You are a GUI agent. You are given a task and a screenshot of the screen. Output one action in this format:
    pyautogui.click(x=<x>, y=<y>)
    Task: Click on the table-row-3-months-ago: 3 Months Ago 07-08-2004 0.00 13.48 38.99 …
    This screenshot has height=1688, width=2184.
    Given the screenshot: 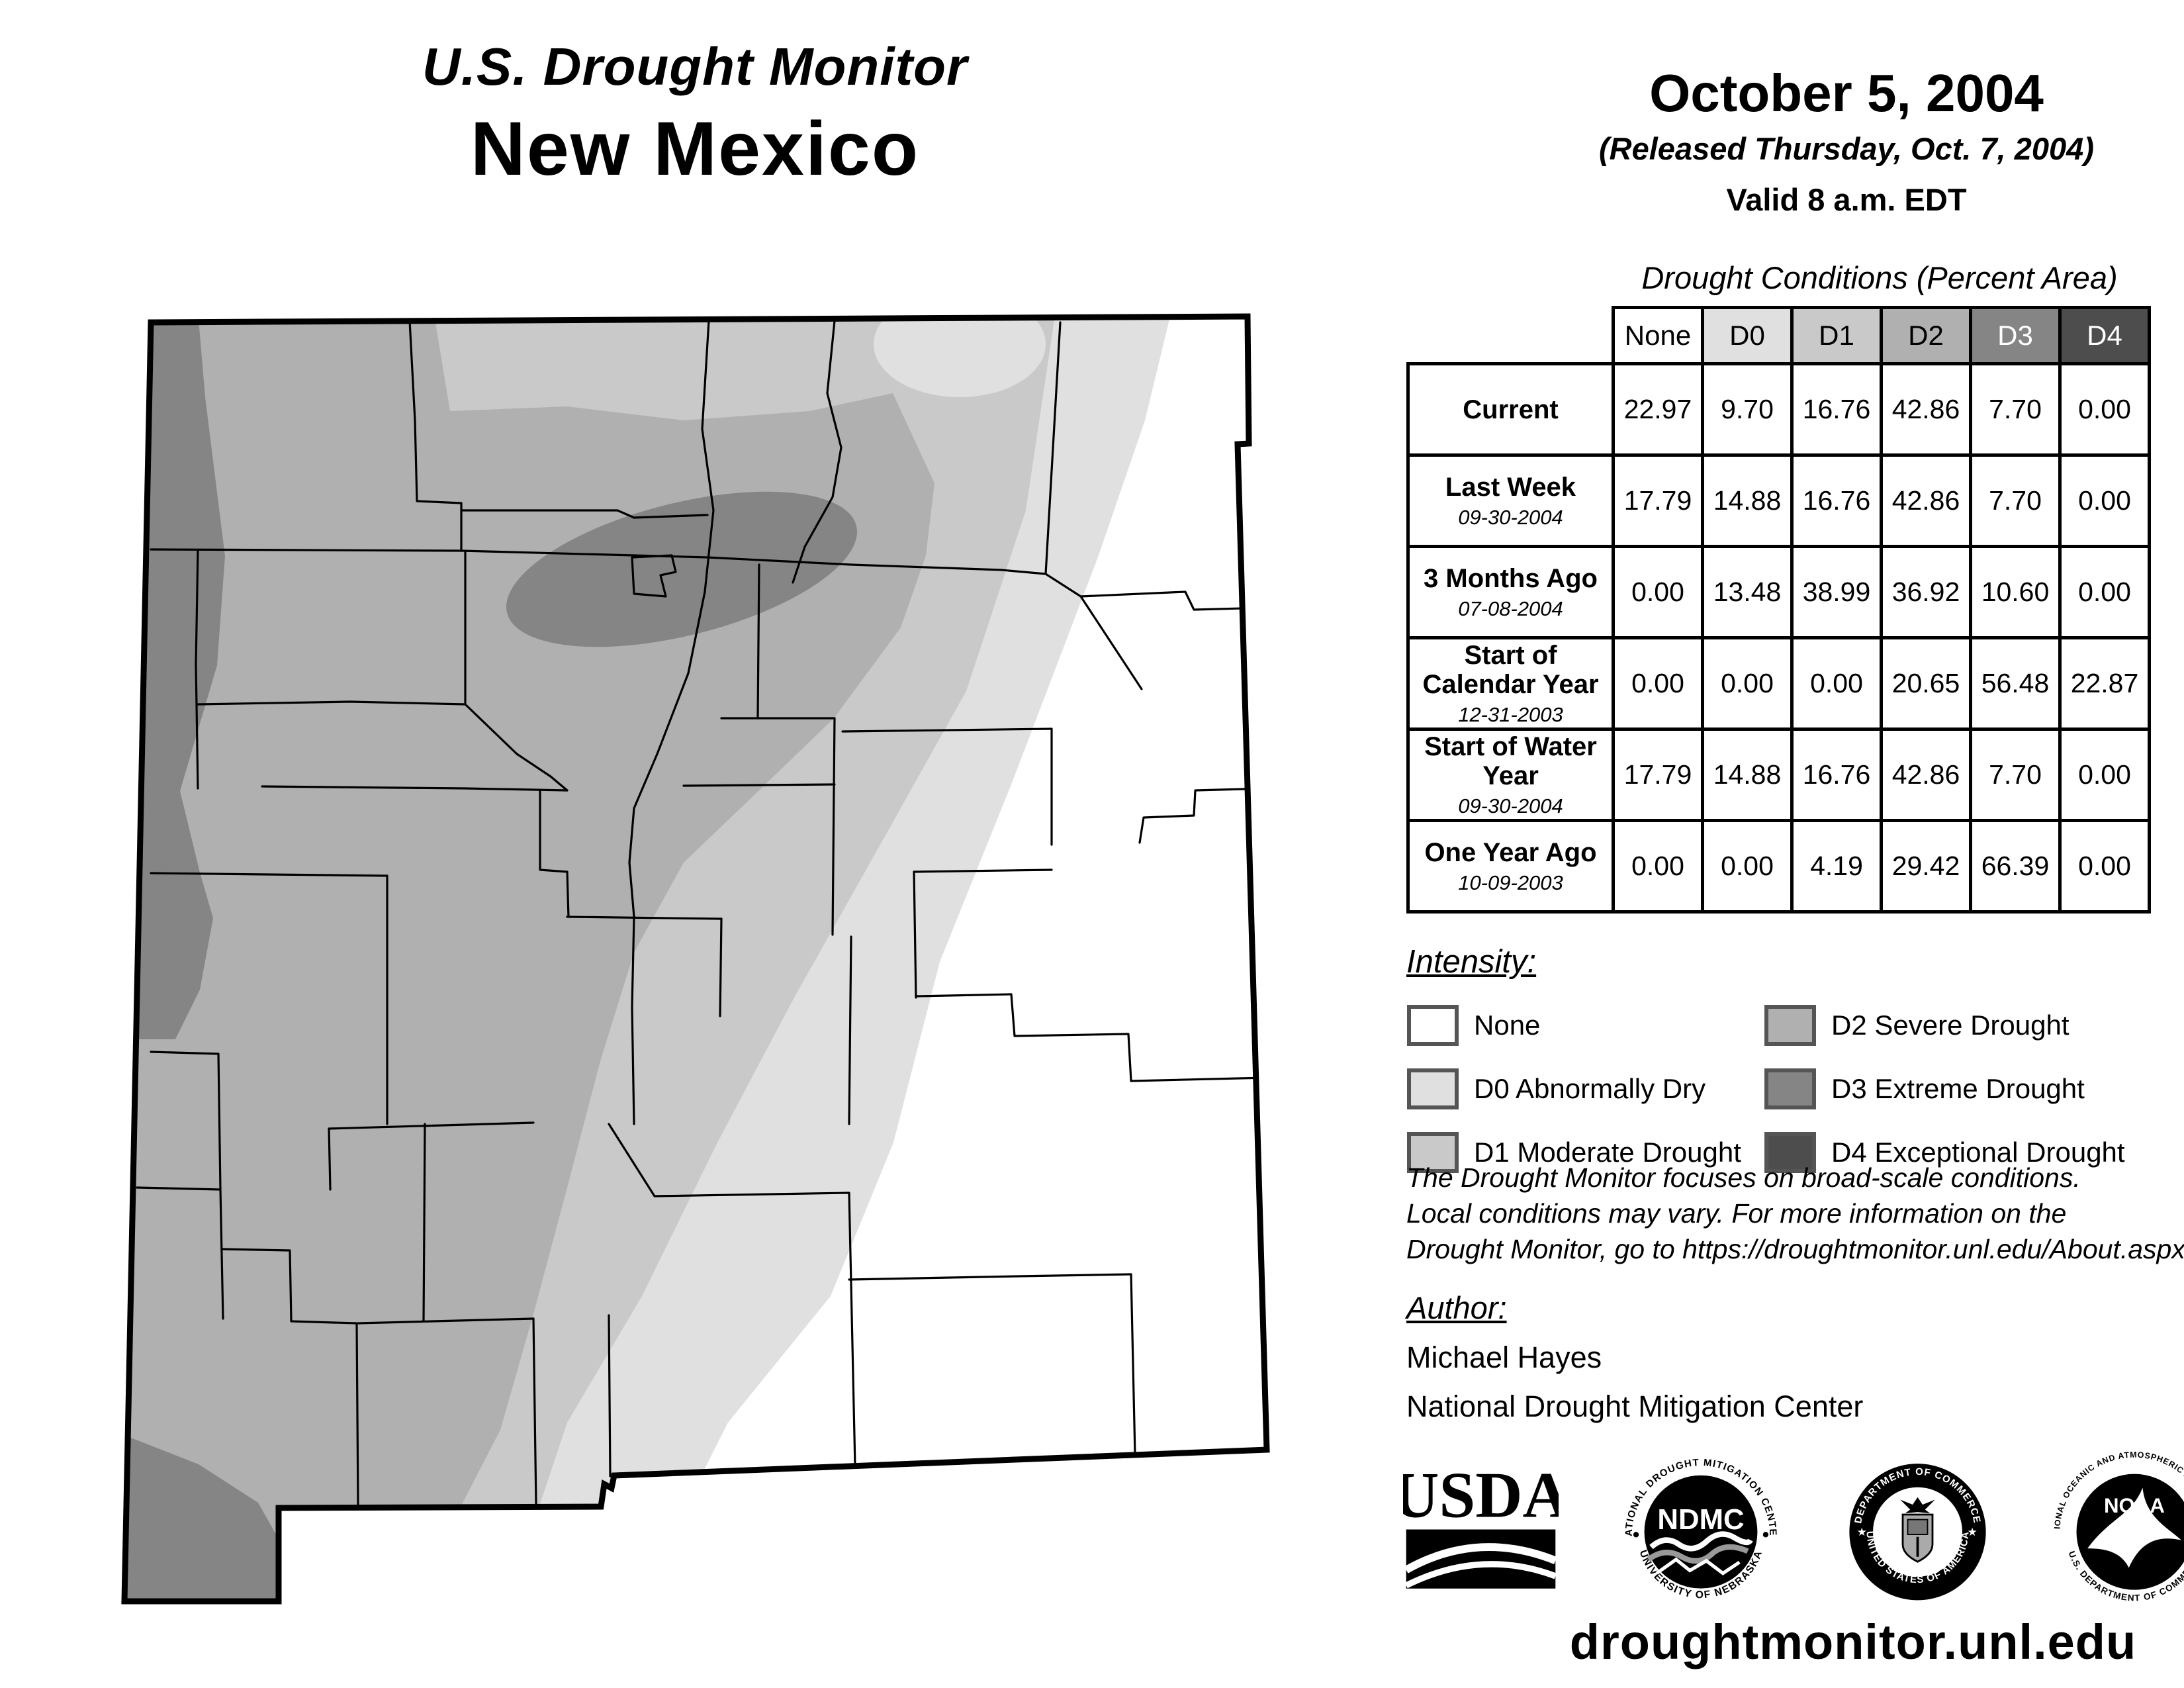 What is the action you would take?
    pyautogui.click(x=1778, y=592)
    